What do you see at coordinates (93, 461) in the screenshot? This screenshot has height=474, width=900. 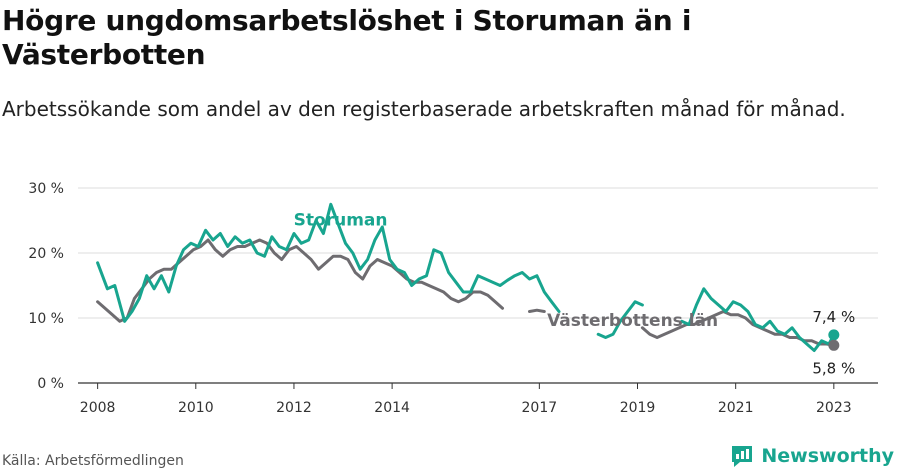 I see `source-note: Källa: Arbetsförmedlingen` at bounding box center [93, 461].